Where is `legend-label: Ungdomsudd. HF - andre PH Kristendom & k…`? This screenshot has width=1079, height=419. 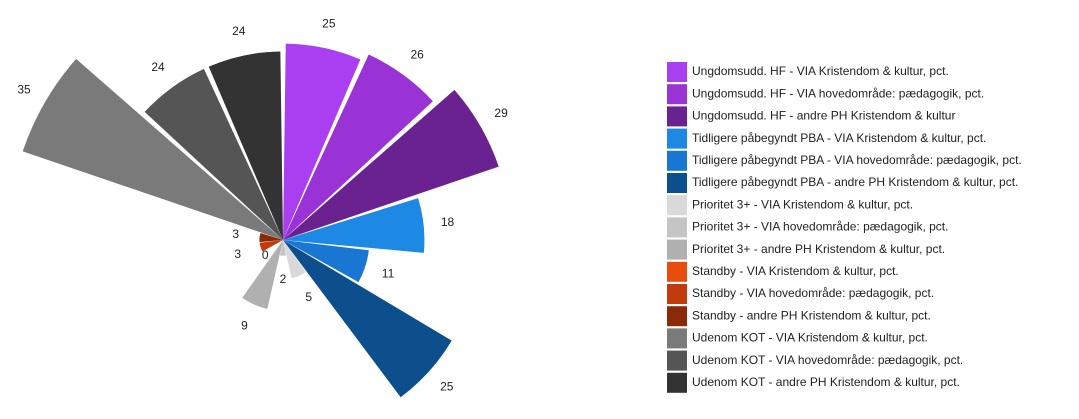
legend-label: Ungdomsudd. HF - andre PH Kristendom & k… is located at coordinates (823, 116).